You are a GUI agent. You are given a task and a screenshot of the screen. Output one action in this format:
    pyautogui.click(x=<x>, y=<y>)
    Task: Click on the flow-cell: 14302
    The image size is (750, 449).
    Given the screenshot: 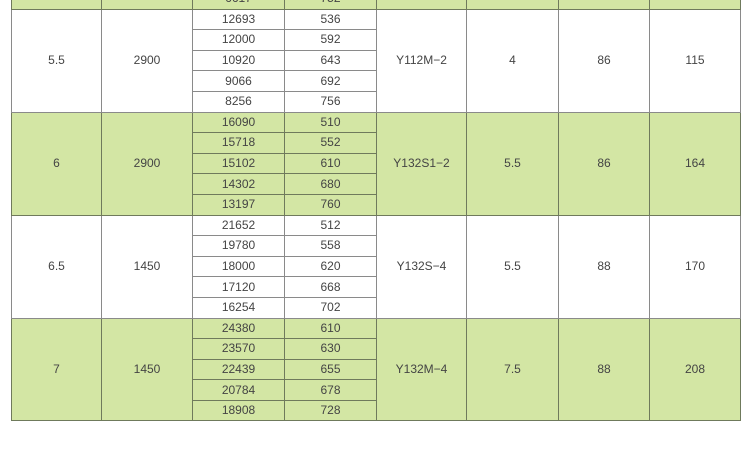 What is the action you would take?
    pyautogui.click(x=238, y=184)
    